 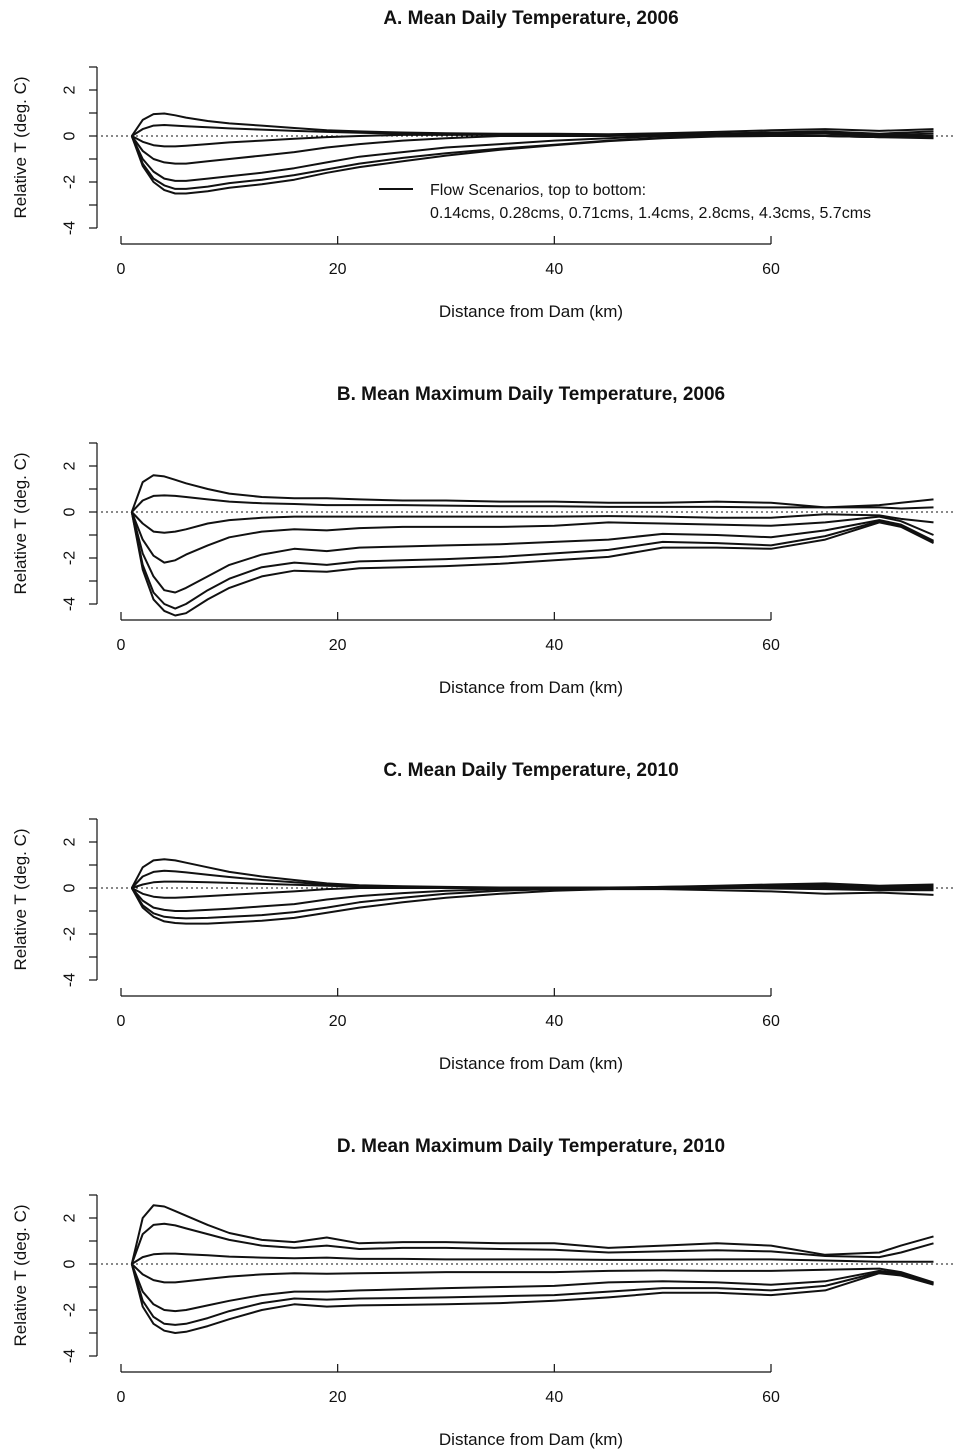 What do you see at coordinates (531, 394) in the screenshot?
I see `chart-title: B. Mean Maximum Daily Temperature, 2006` at bounding box center [531, 394].